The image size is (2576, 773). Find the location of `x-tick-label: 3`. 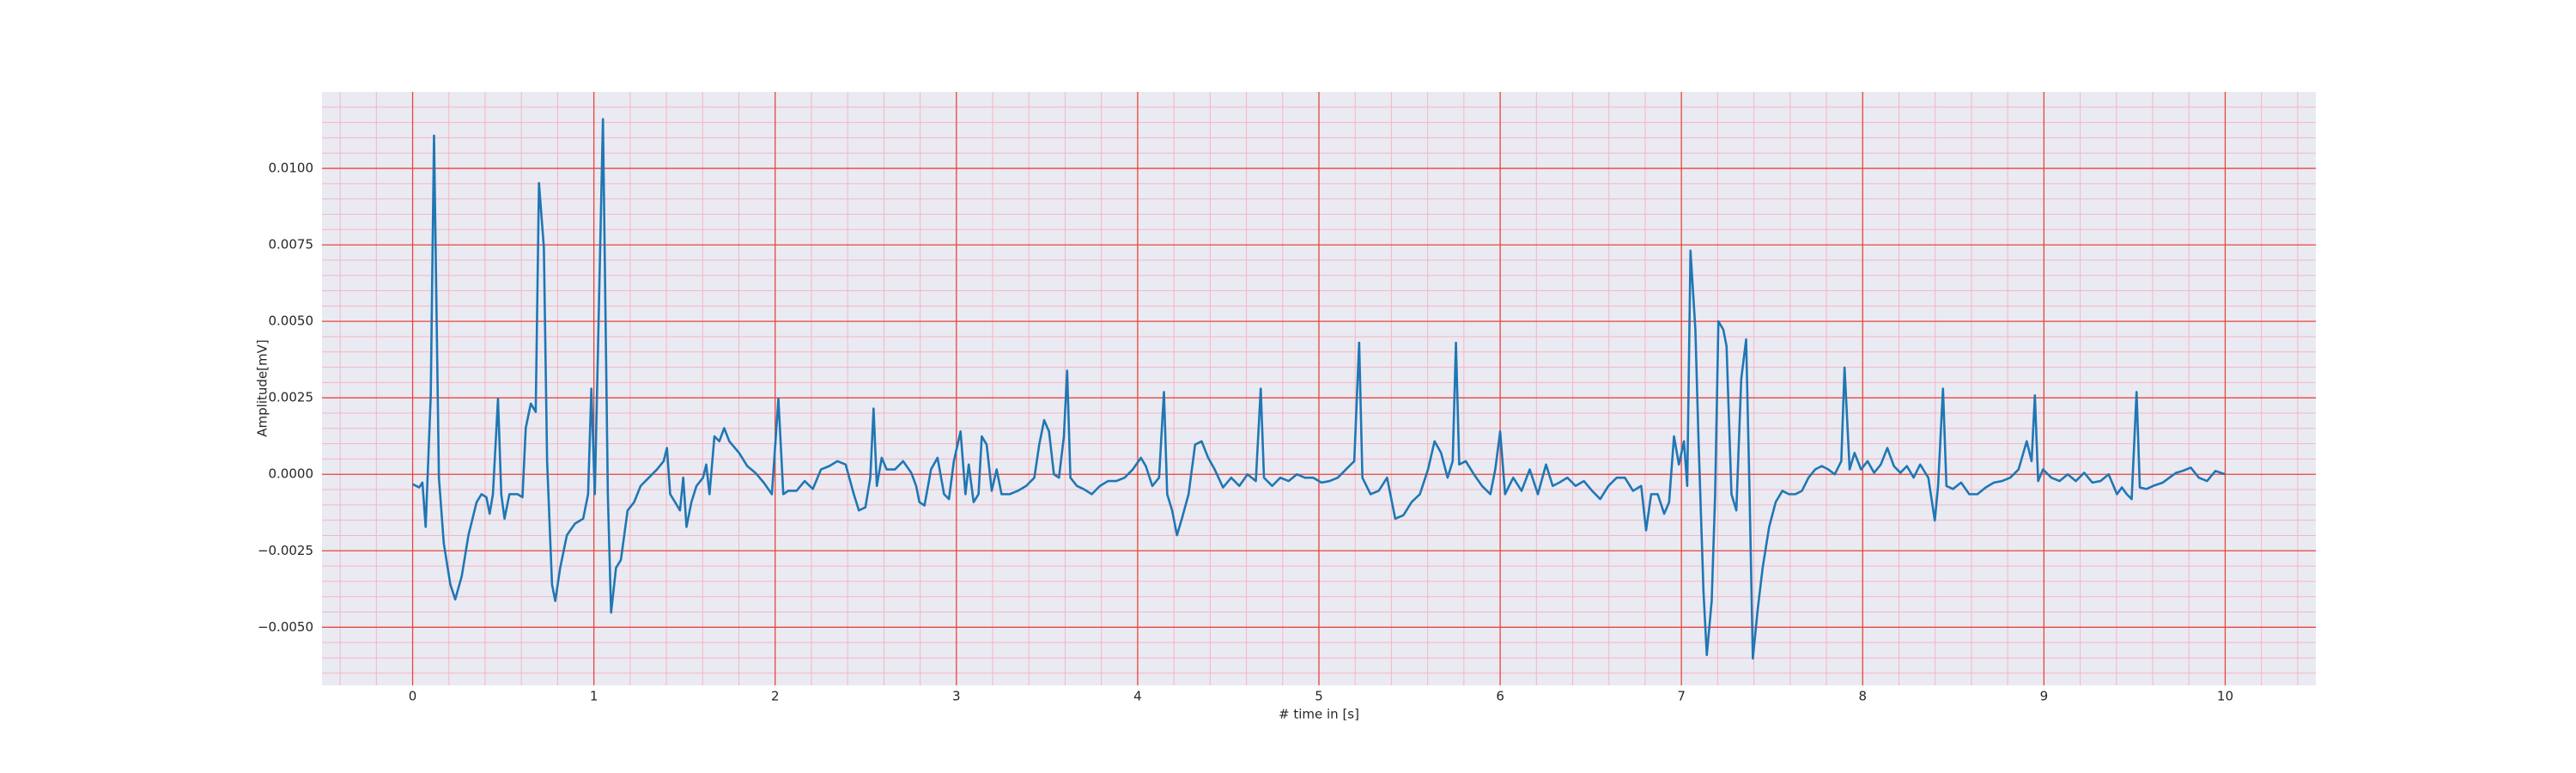

x-tick-label: 3 is located at coordinates (957, 696).